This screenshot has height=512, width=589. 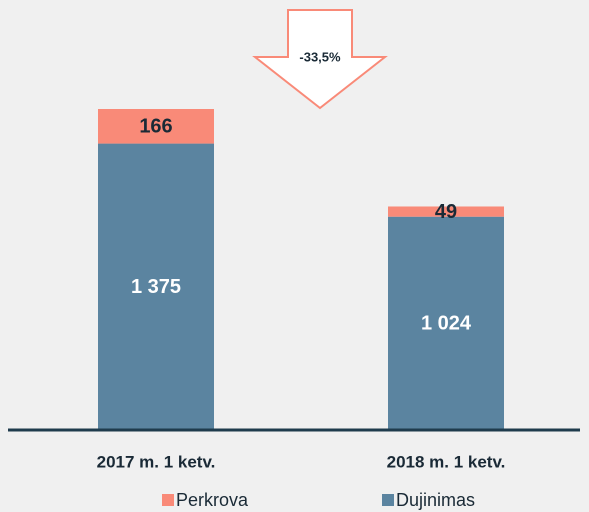 What do you see at coordinates (320, 56) in the screenshot?
I see `change-annotation: -33,5%` at bounding box center [320, 56].